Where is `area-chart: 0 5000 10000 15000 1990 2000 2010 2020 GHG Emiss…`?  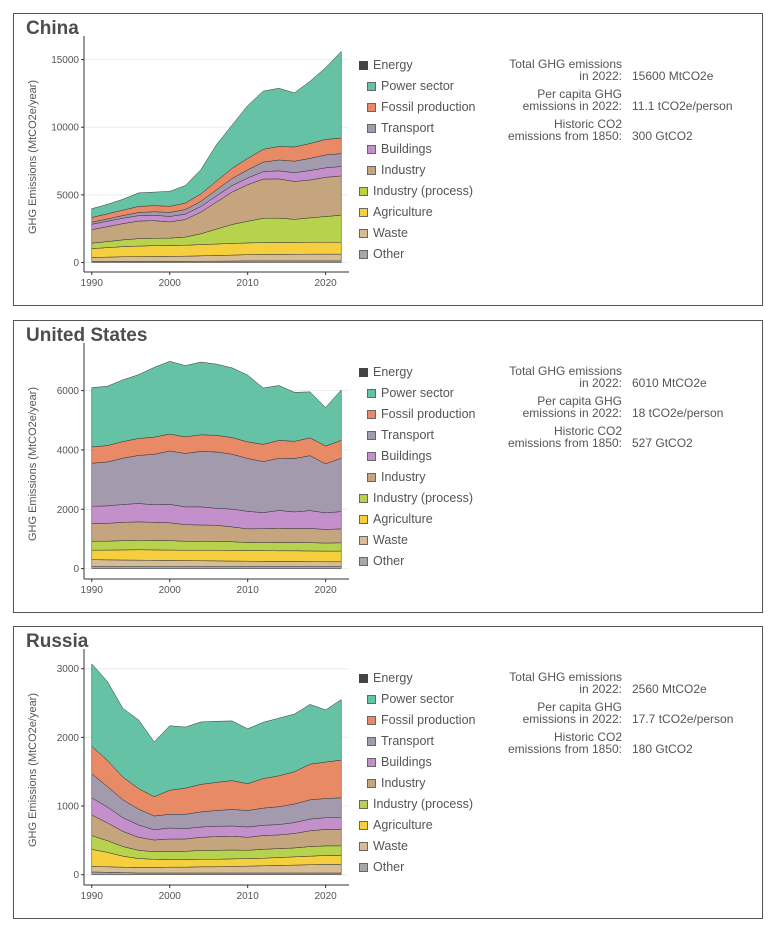 area-chart: 0 5000 10000 15000 1990 2000 2010 2020 GHG Emiss… is located at coordinates (188, 162).